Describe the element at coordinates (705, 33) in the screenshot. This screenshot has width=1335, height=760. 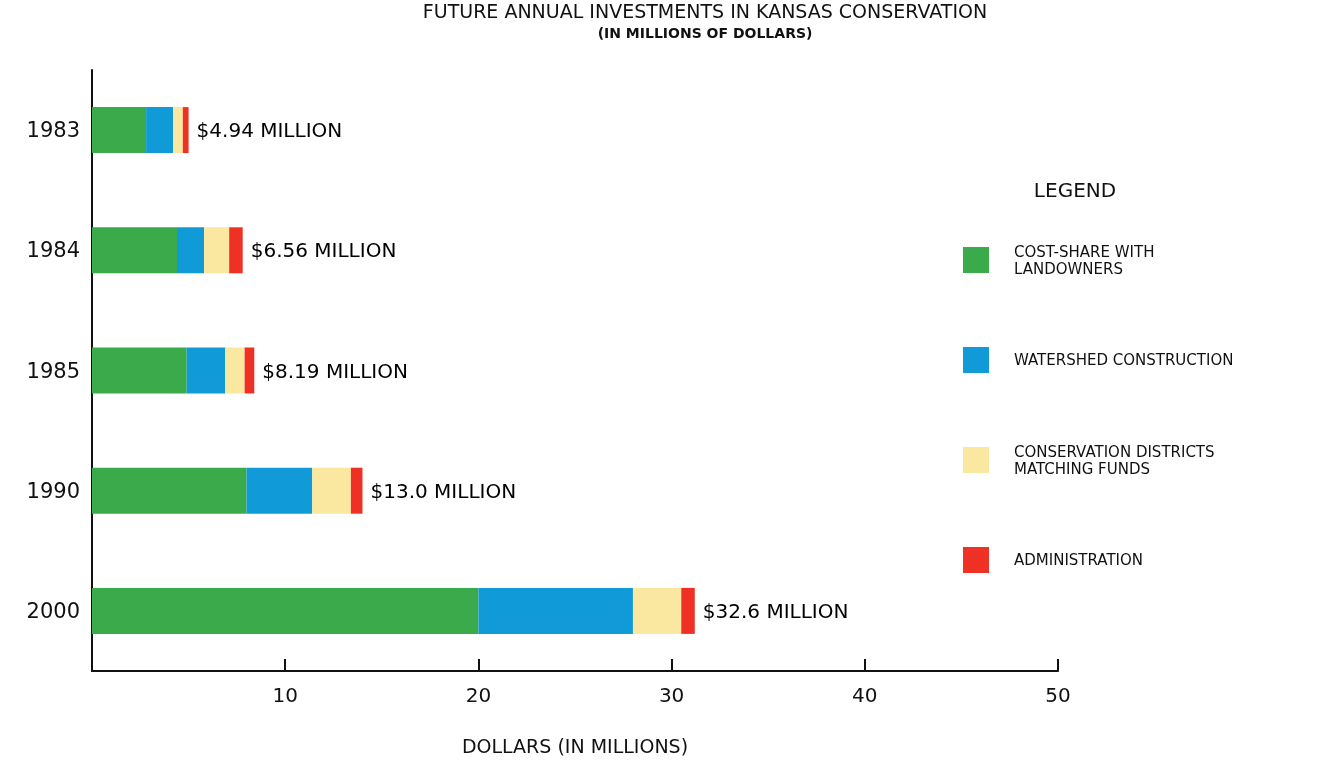
I see `chart-subtitle: (IN MILLIONS OF DOLLARS)` at that location.